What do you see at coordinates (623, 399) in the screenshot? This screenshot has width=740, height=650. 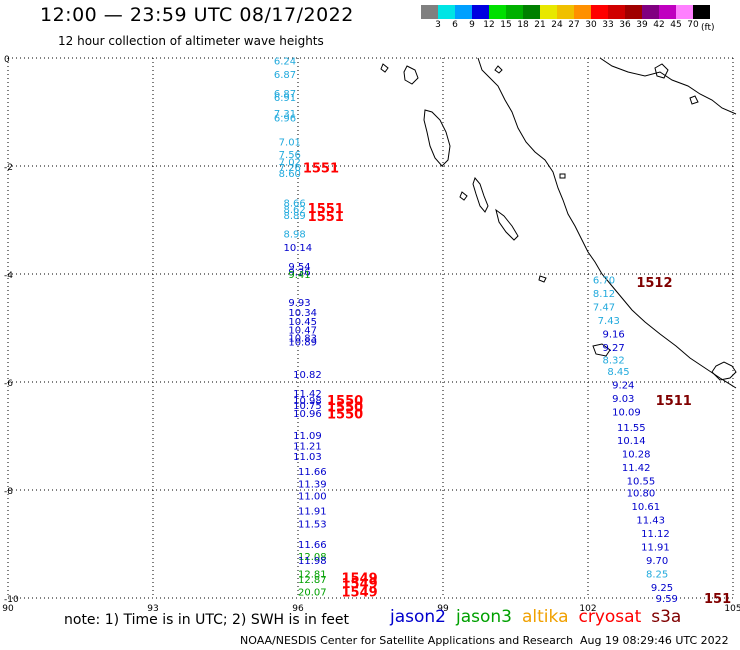 I see `wave-height-label: 9.03` at bounding box center [623, 399].